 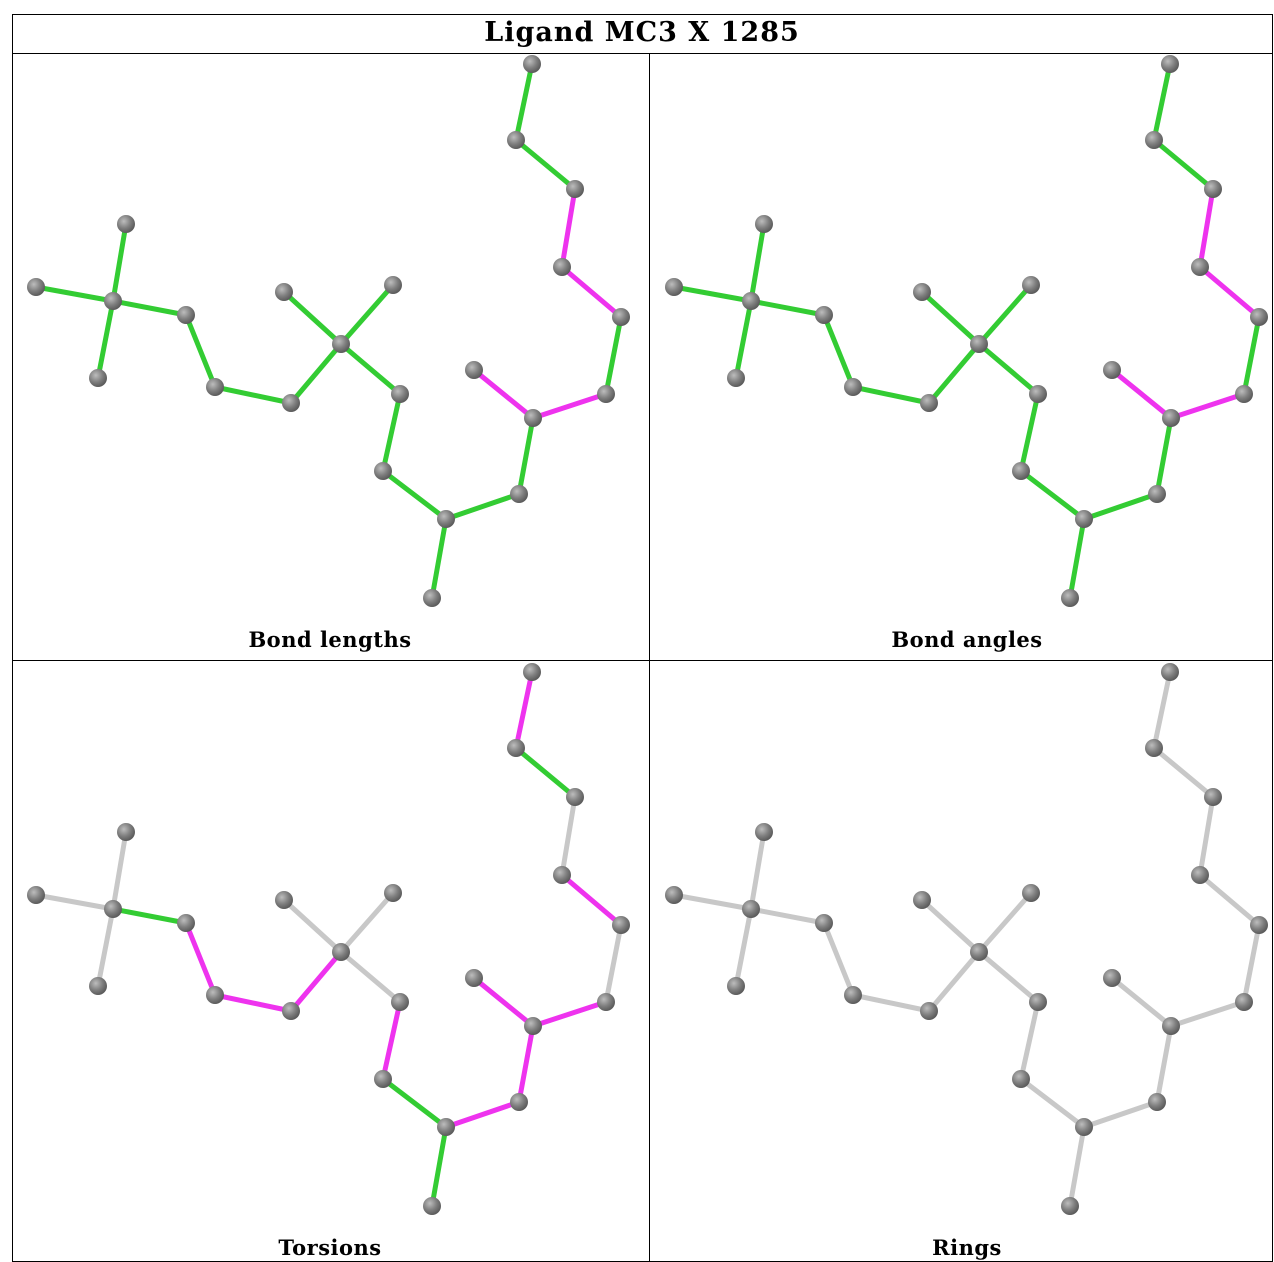 What do you see at coordinates (330, 1247) in the screenshot?
I see `panel-caption-torsions: Torsions` at bounding box center [330, 1247].